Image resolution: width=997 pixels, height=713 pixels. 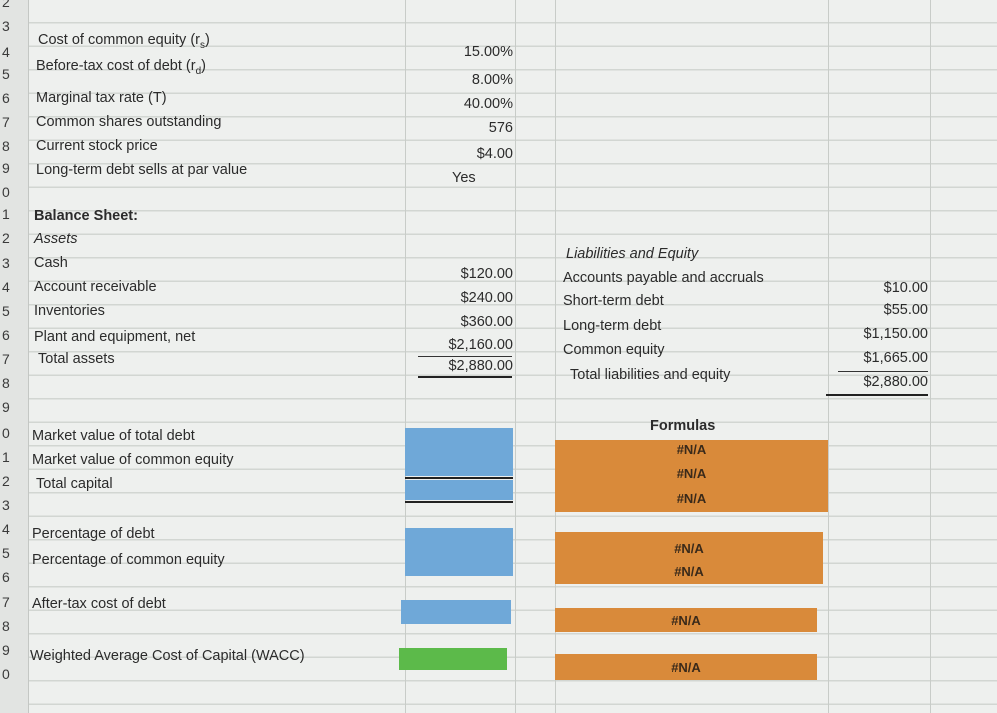 What do you see at coordinates (895, 334) in the screenshot?
I see `liability-value: $1,150.00` at bounding box center [895, 334].